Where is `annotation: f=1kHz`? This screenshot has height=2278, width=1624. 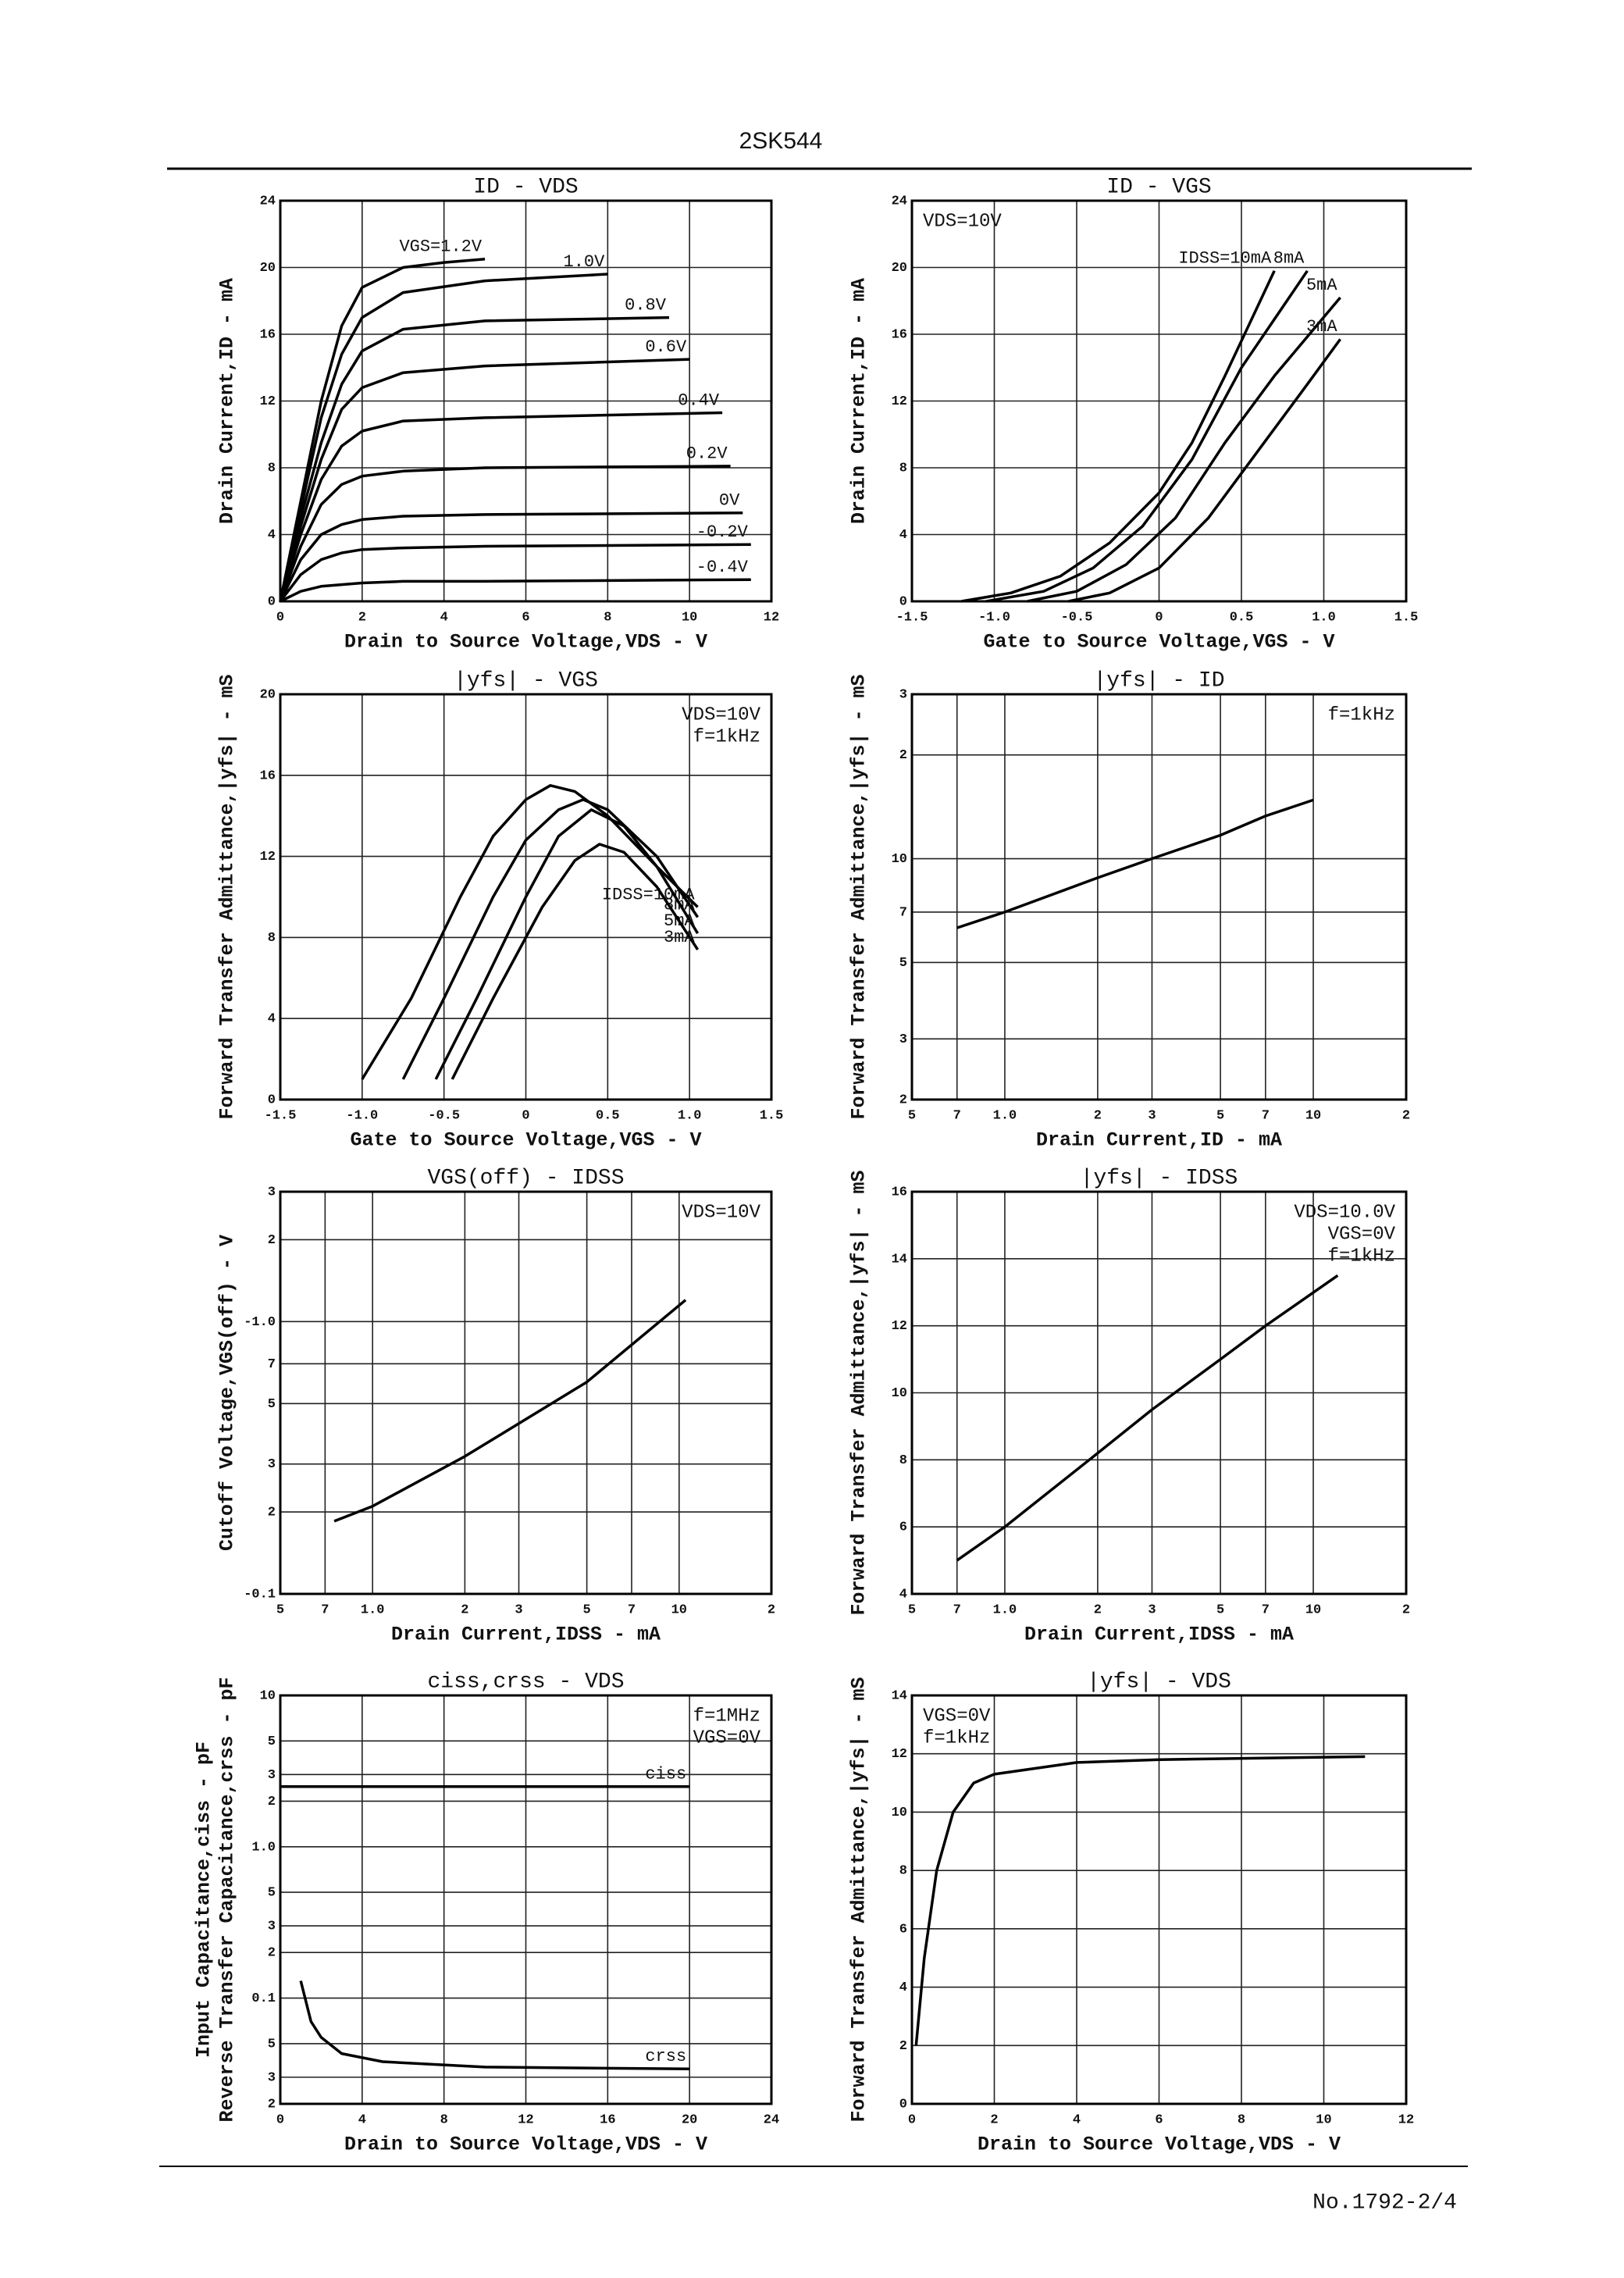 annotation: f=1kHz is located at coordinates (726, 736).